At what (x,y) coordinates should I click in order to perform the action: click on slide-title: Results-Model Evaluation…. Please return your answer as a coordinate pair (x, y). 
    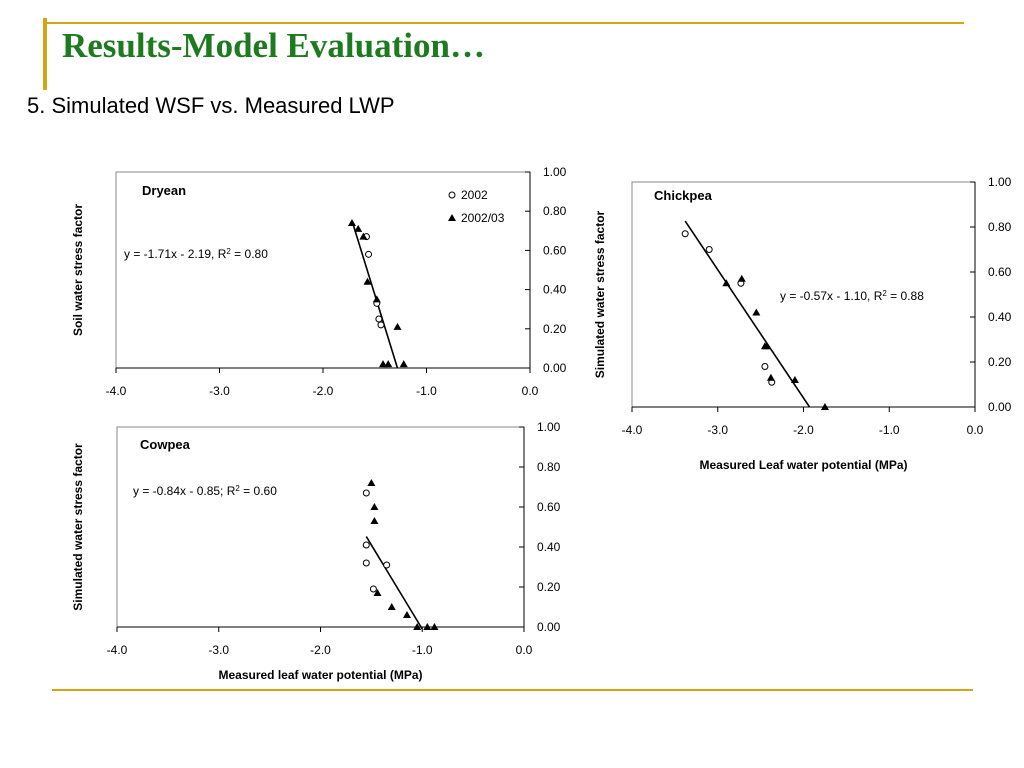
    Looking at the image, I should click on (273, 45).